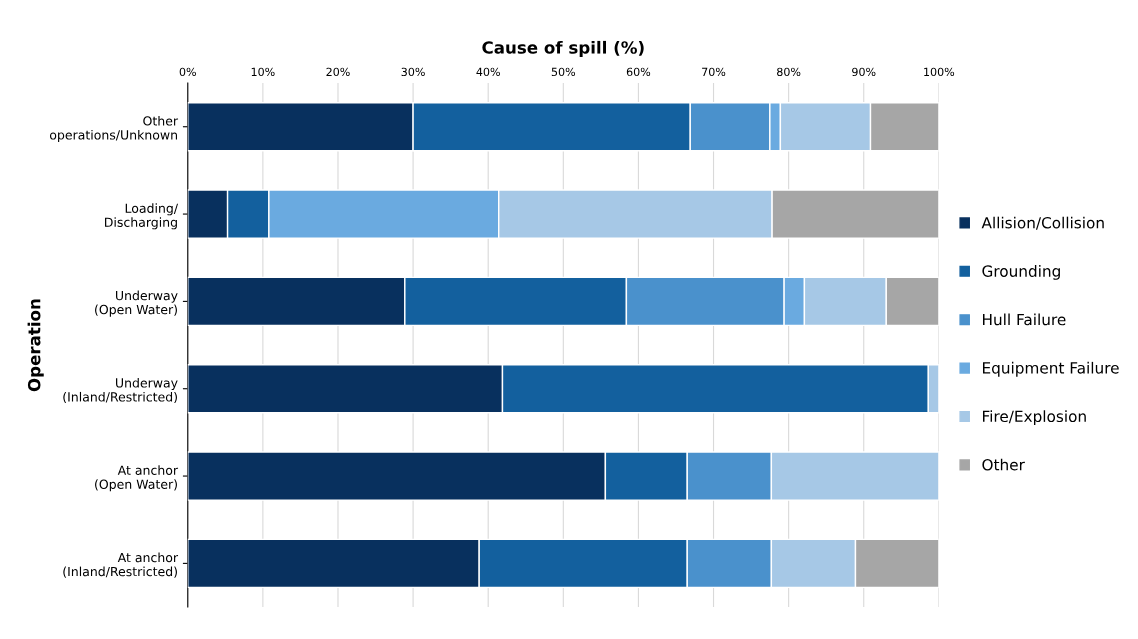 Image resolution: width=1138 pixels, height=639 pixels. What do you see at coordinates (1034, 418) in the screenshot?
I see `legend-label: Fire/Explosion` at bounding box center [1034, 418].